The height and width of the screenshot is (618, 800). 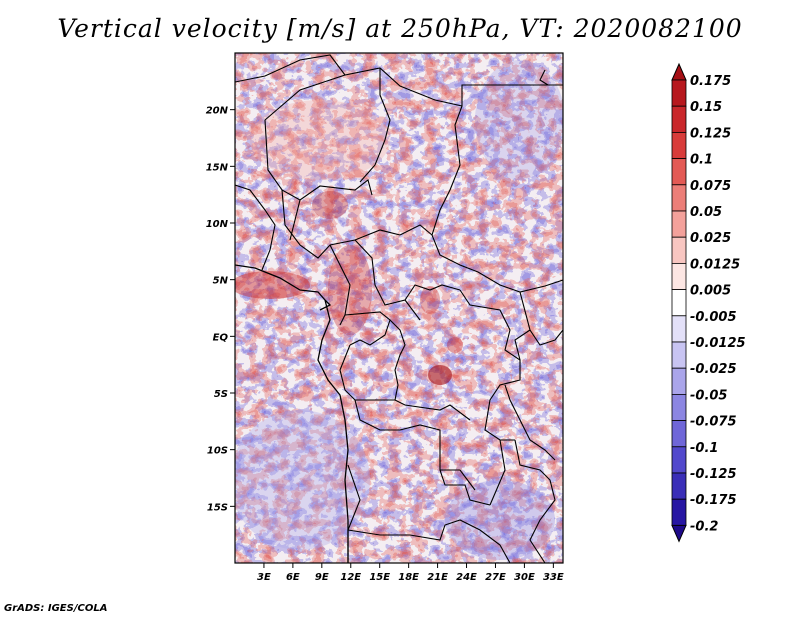 I want to click on colorbar-label: -0.2, so click(x=704, y=526).